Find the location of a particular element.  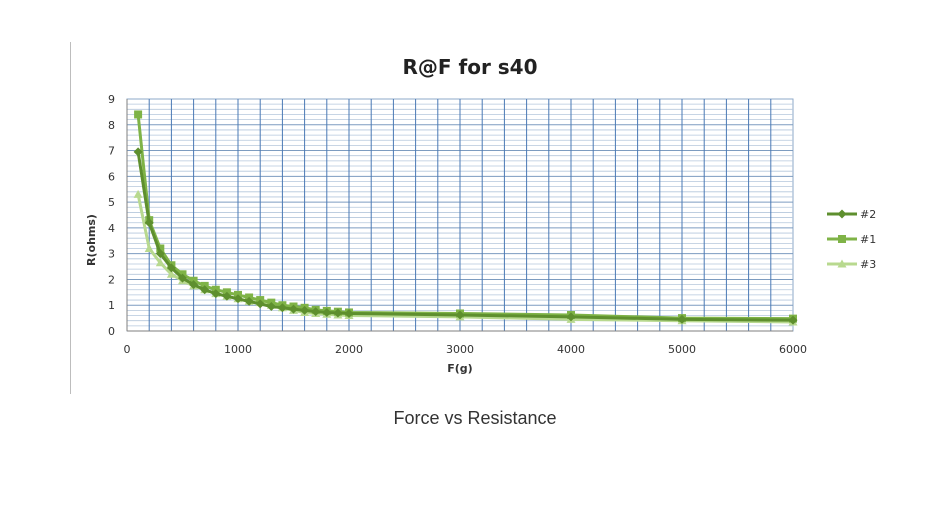

y-tick-label: 3 is located at coordinates (111, 254).